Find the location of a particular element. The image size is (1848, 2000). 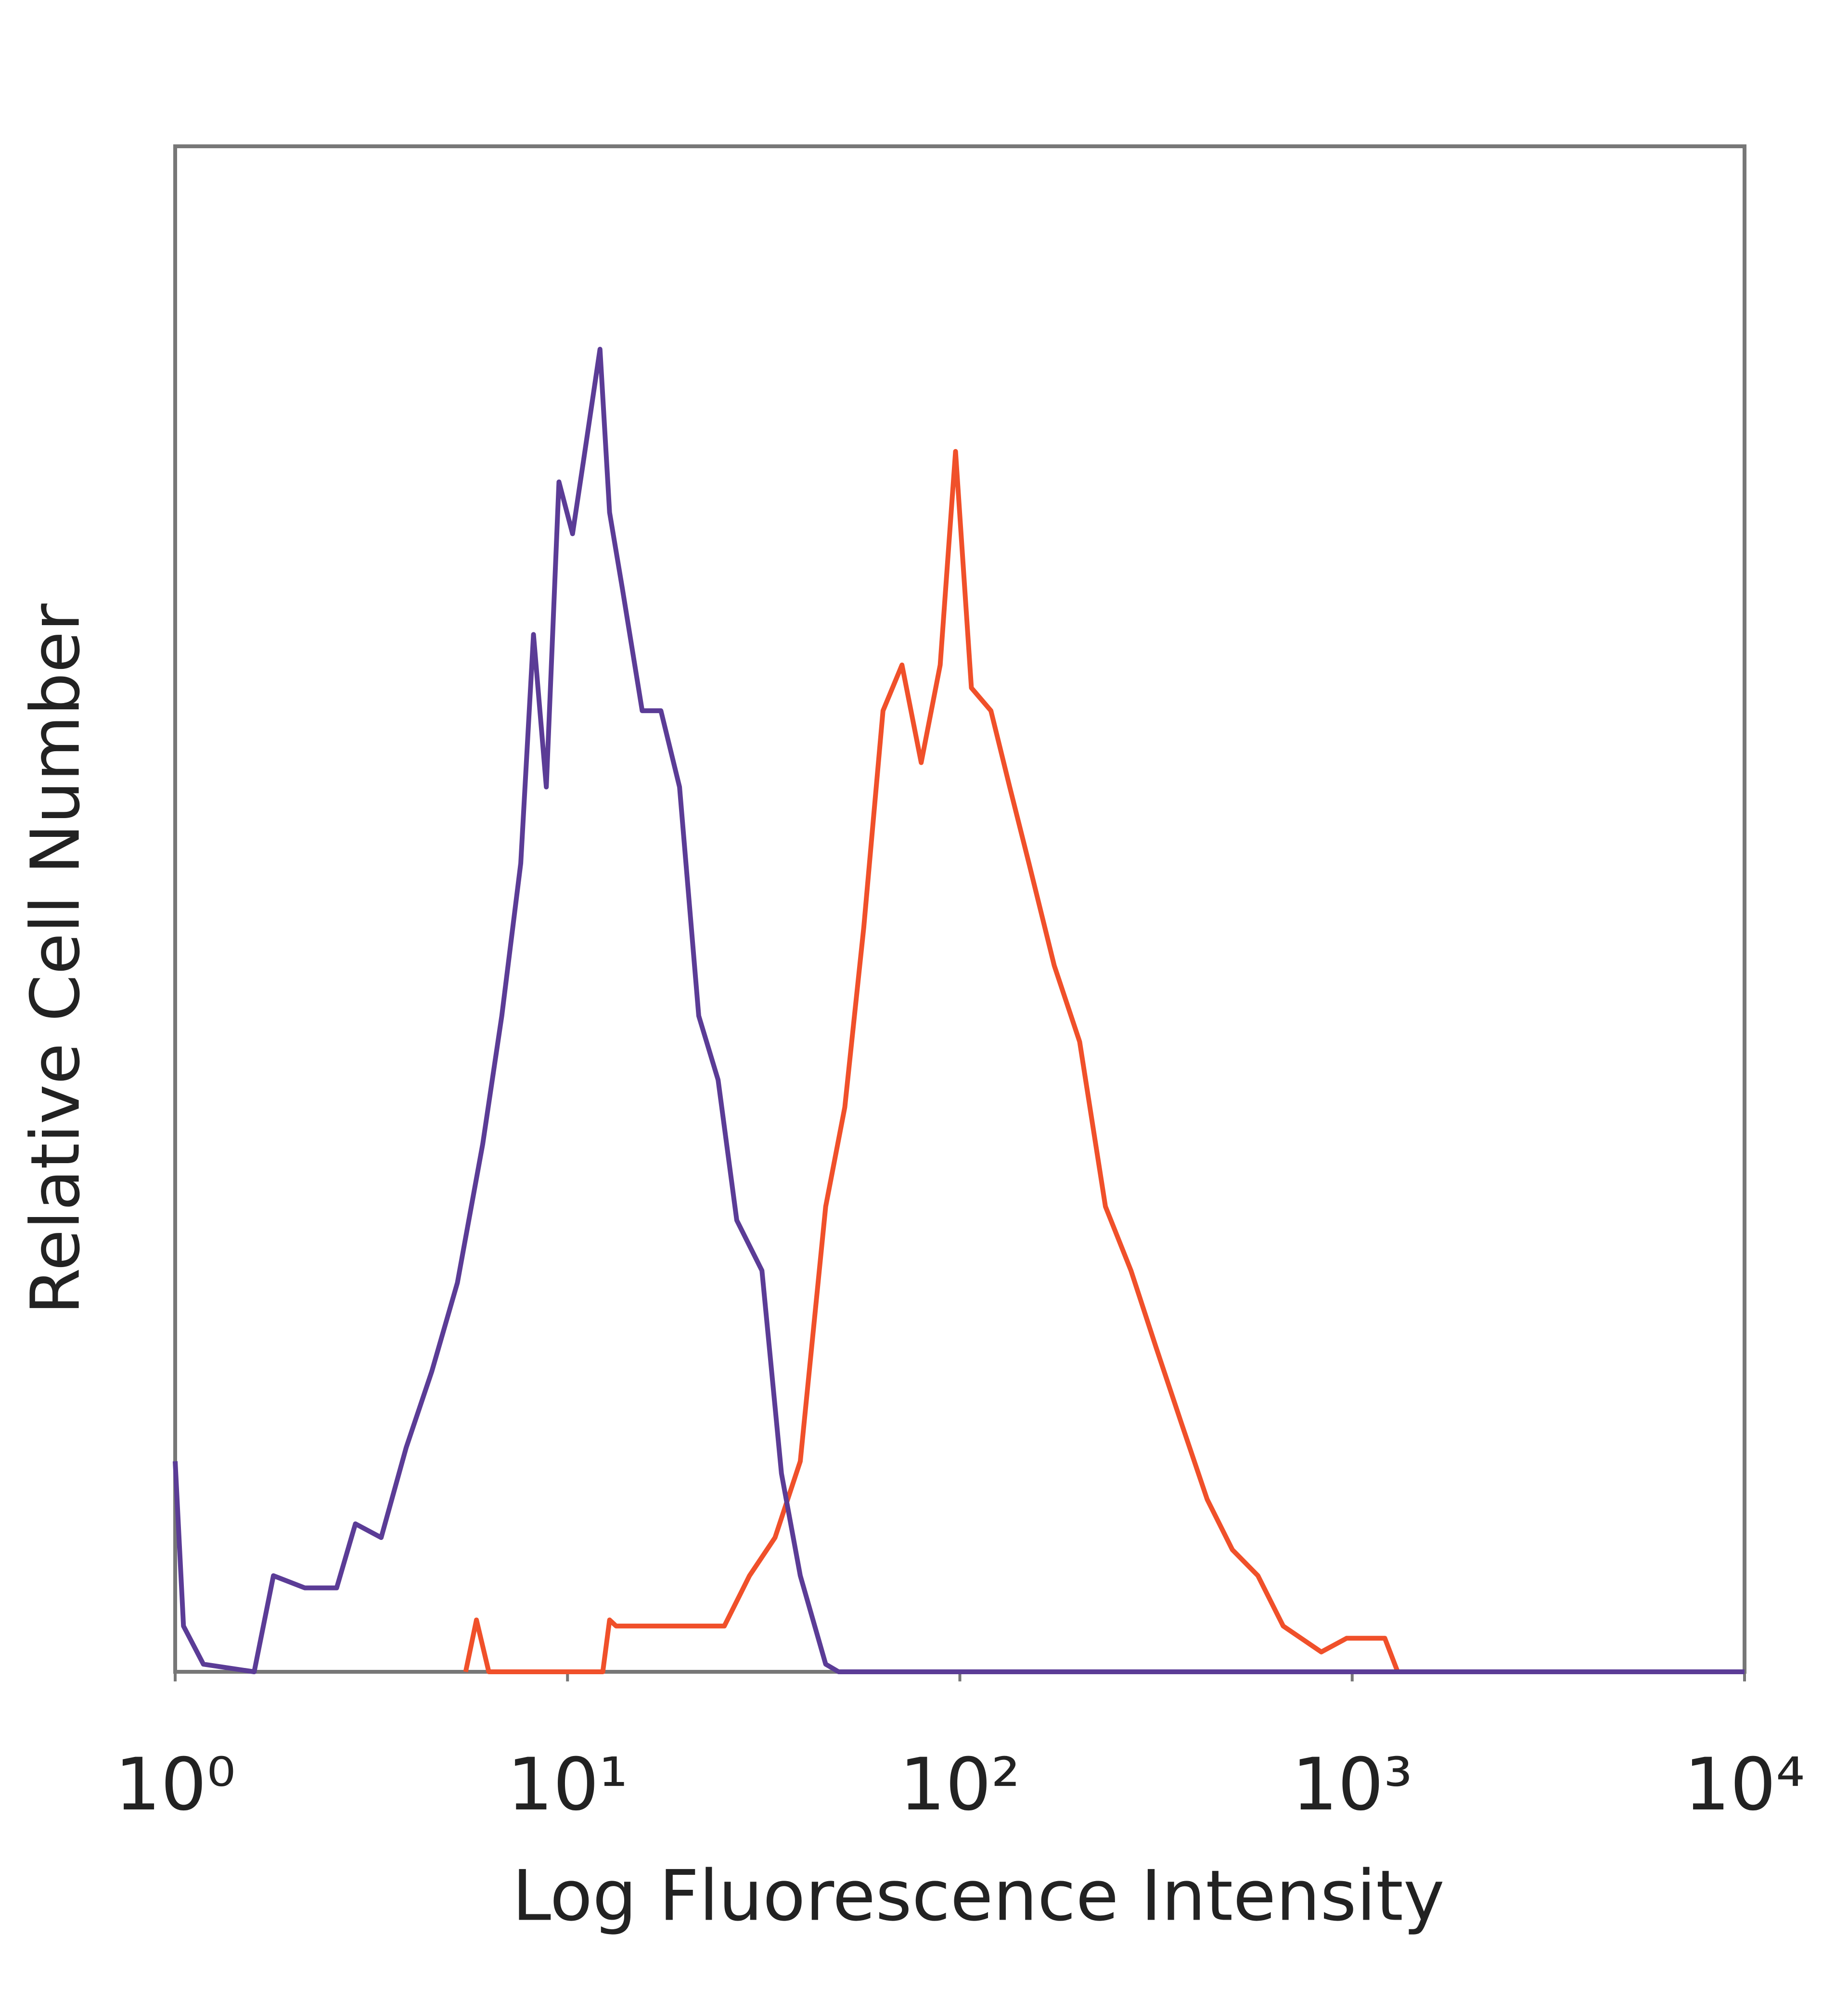

x-tick-label: 10⁴ is located at coordinates (1744, 1785).